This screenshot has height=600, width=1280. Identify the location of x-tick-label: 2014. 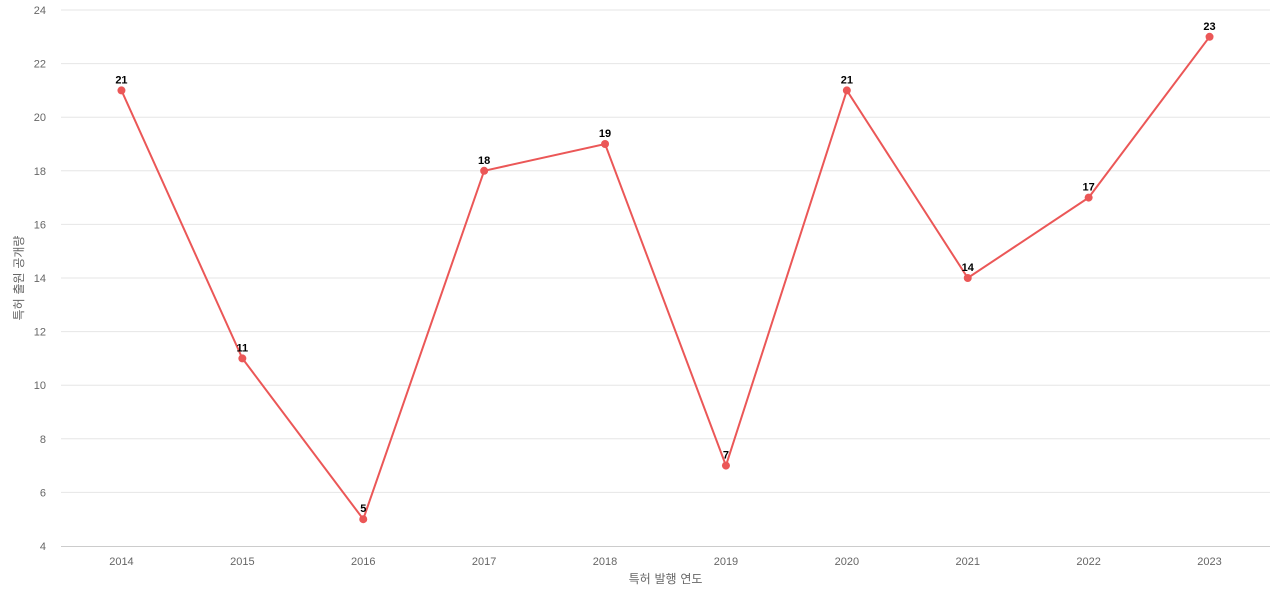
(121, 562).